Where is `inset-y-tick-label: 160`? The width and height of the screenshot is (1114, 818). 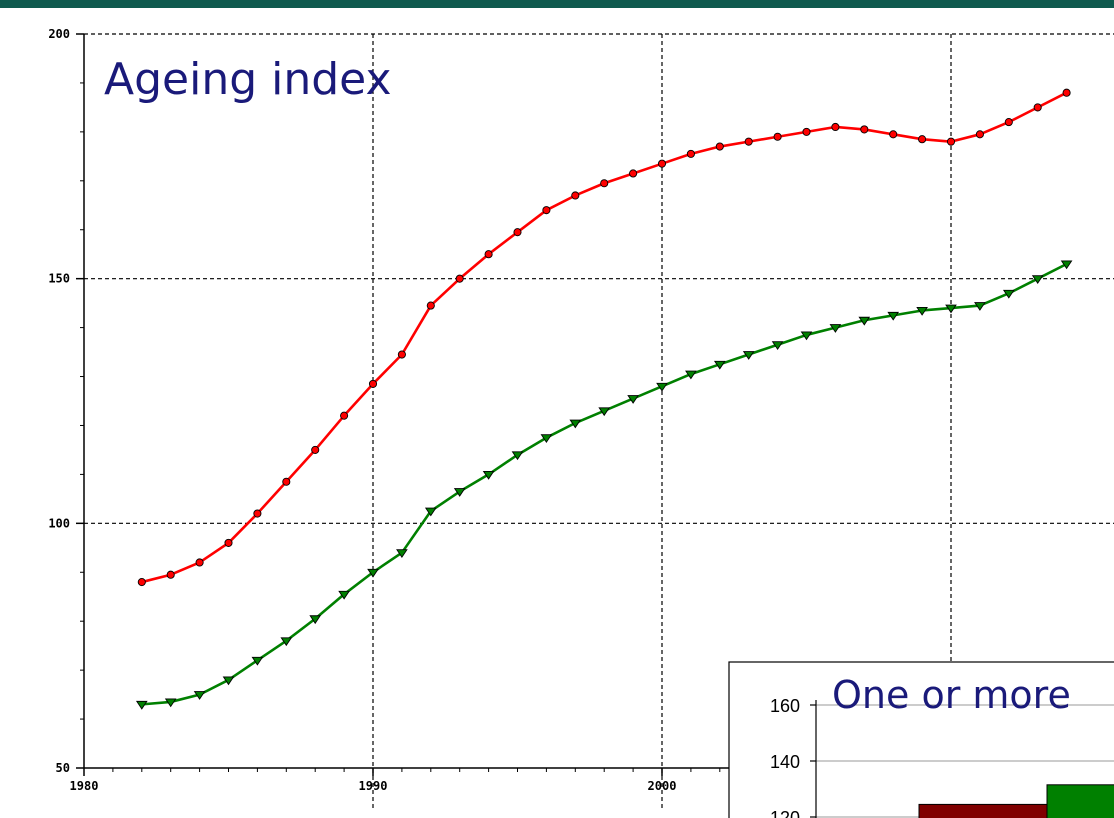
inset-y-tick-label: 160 is located at coordinates (785, 706).